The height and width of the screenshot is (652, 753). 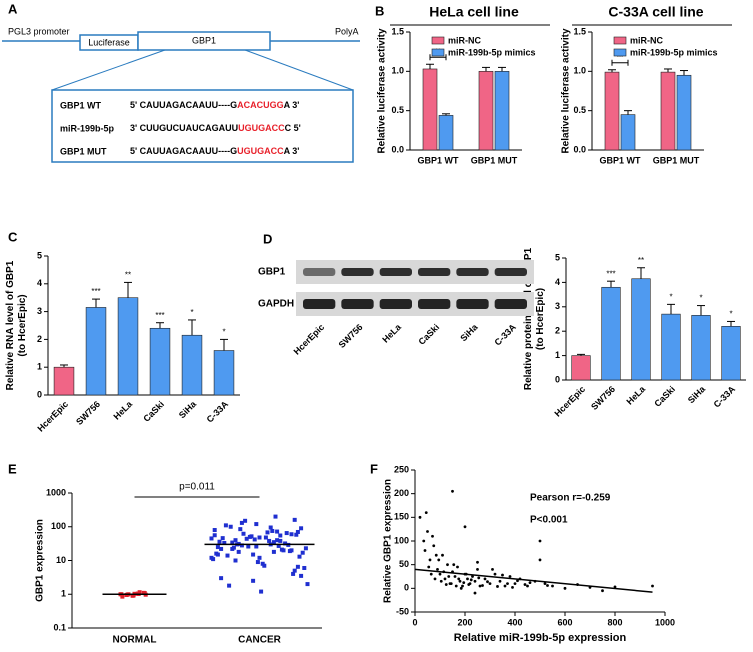 What do you see at coordinates (56, 492) in the screenshot?
I see `y-tick-label: 1000` at bounding box center [56, 492].